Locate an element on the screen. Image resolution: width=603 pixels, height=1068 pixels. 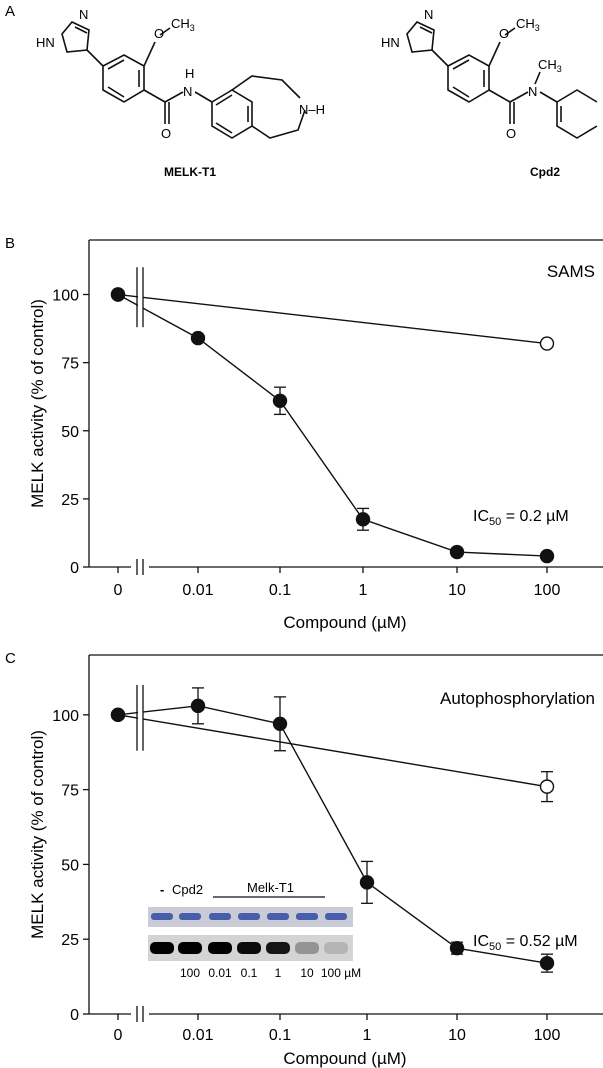
assay-title: Autophosphorylation is located at coordinates (517, 698).